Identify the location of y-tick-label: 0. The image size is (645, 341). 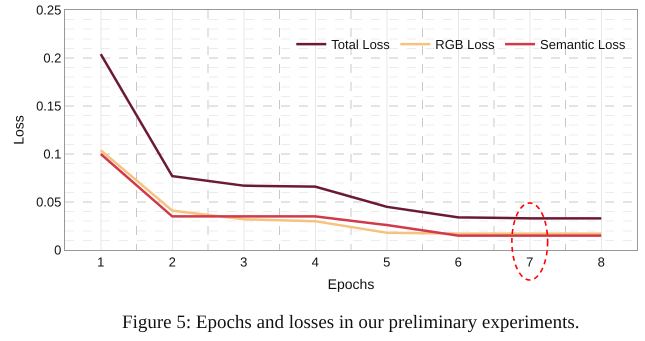
(58, 250).